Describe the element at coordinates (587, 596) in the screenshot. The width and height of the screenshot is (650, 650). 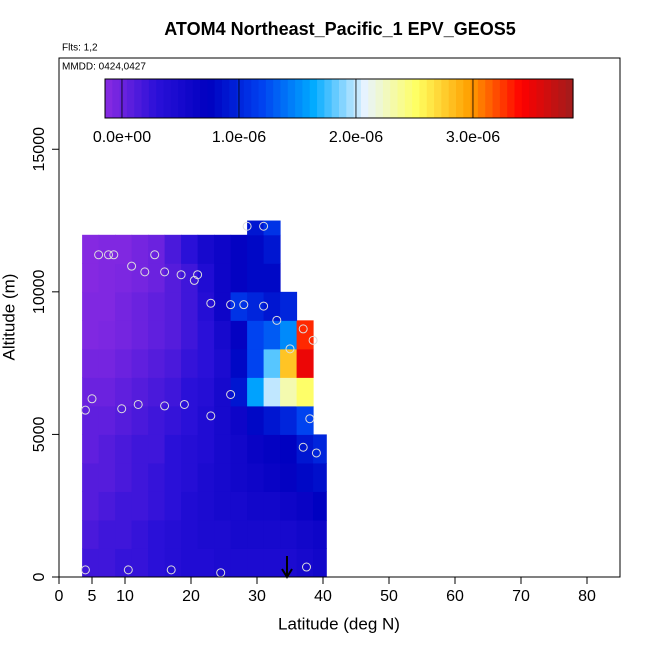
I see `x-tick-label: 80` at that location.